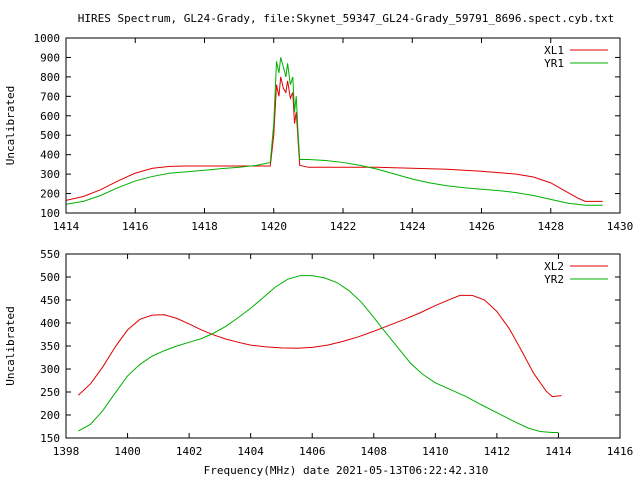 The image size is (640, 480). I want to click on top-y-tick-label: 700, so click(50, 96).